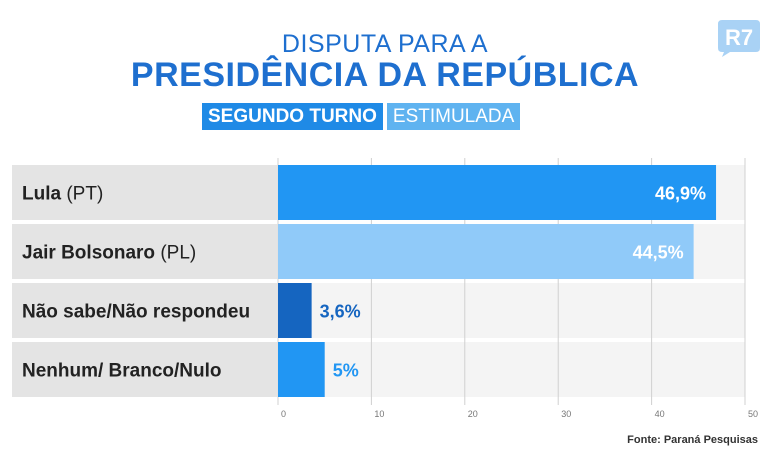 The height and width of the screenshot is (459, 770). What do you see at coordinates (88, 253) in the screenshot?
I see `category-name: Jair Bolsonaro` at bounding box center [88, 253].